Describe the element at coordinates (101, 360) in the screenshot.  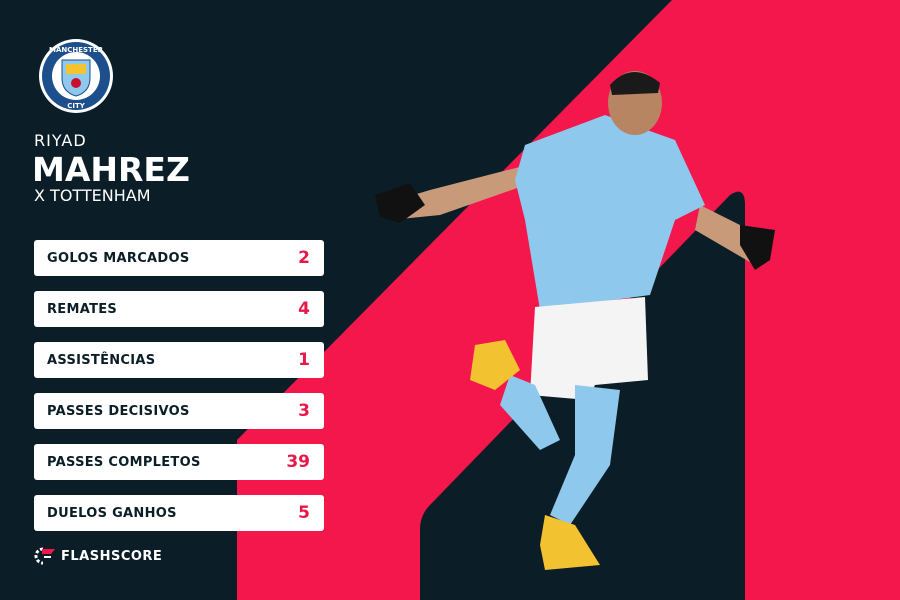
I see `stat-label: ASSISTÊNCIAS` at that location.